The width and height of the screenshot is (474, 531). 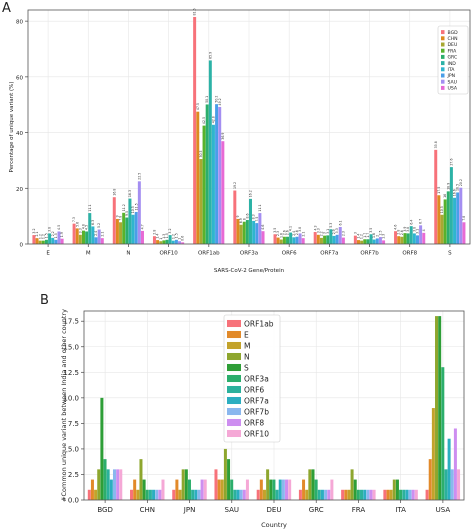 I want to click on bar-value-label: 3.3, so click(x=80, y=230).